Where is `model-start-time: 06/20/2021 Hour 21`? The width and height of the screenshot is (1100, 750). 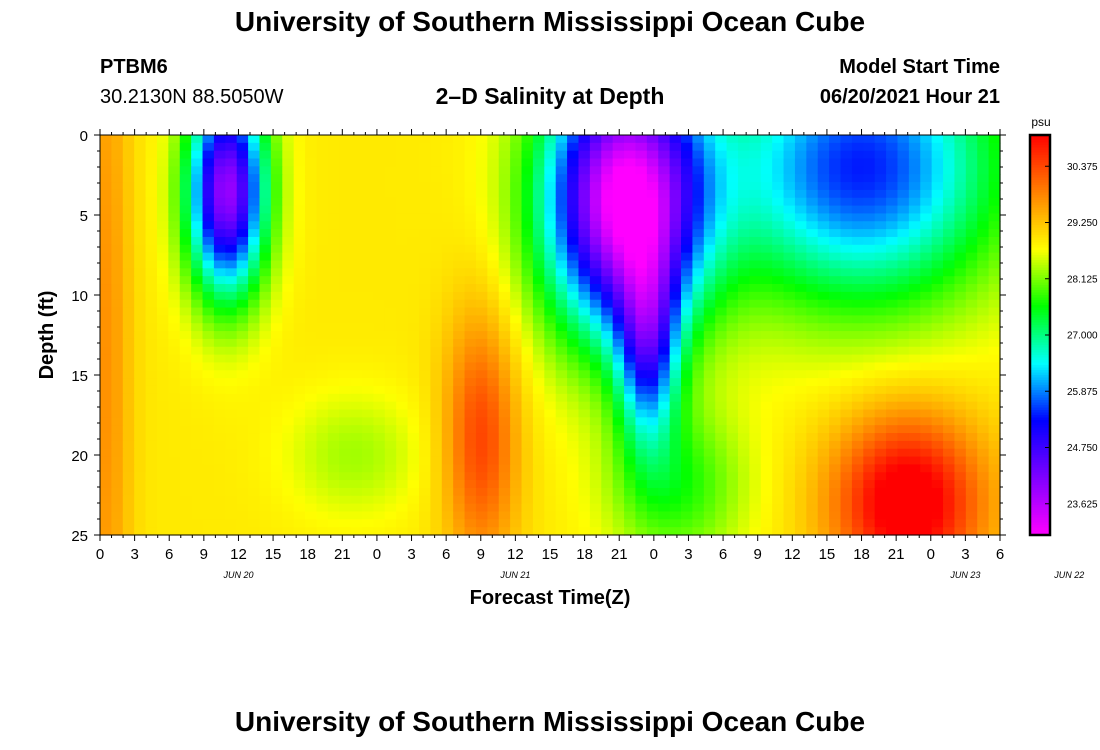
model-start-time: 06/20/2021 Hour 21 is located at coordinates (909, 97).